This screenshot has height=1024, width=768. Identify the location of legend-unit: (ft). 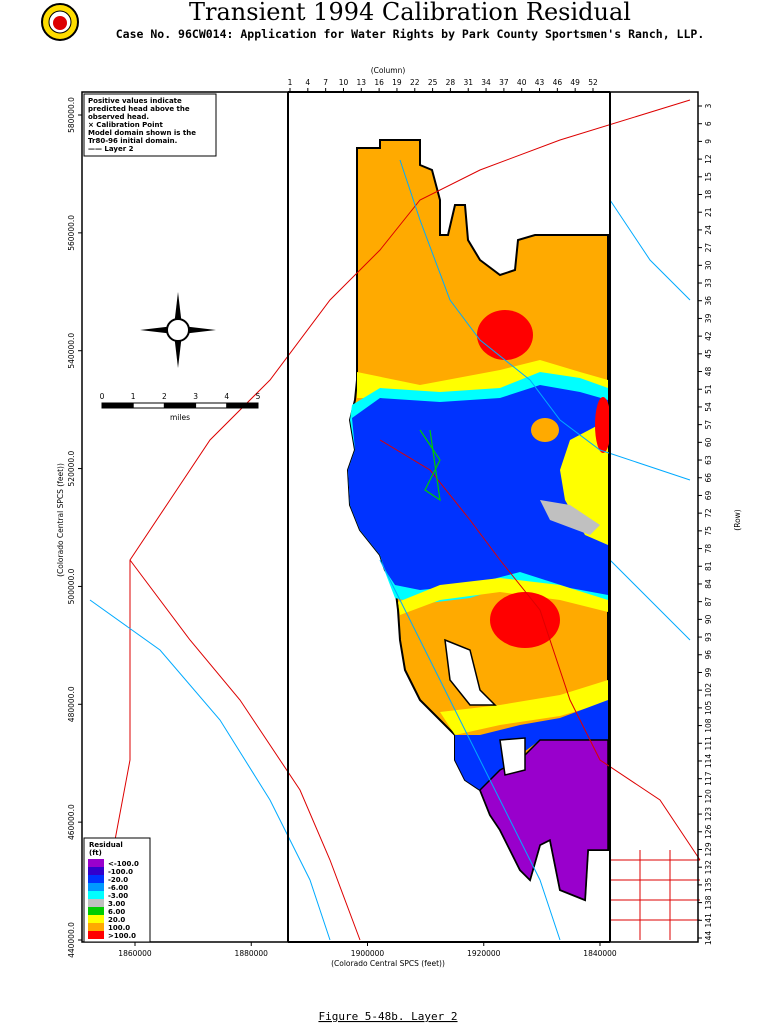
(95, 853).